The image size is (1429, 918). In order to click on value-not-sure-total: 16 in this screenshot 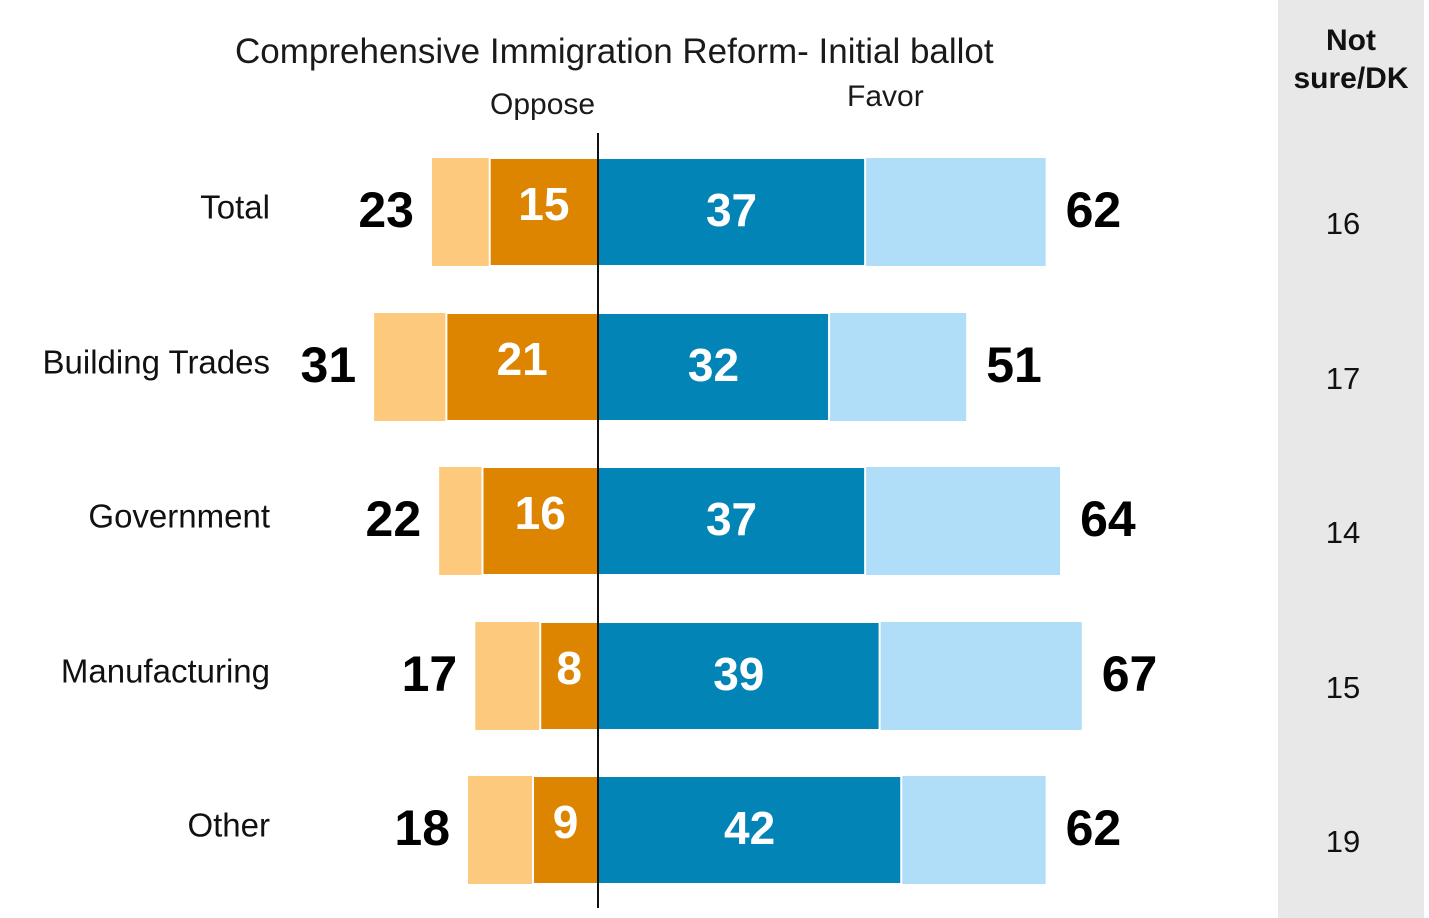, I will do `click(1343, 223)`.